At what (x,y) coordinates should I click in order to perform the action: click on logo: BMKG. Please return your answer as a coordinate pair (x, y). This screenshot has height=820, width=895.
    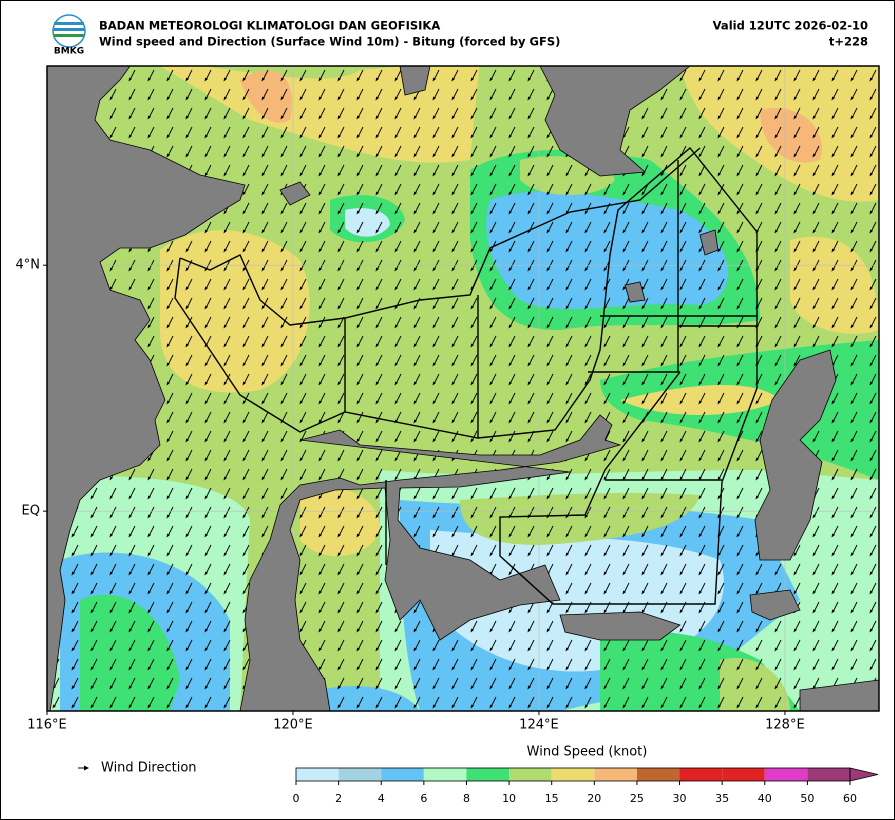
    Looking at the image, I should click on (69, 35).